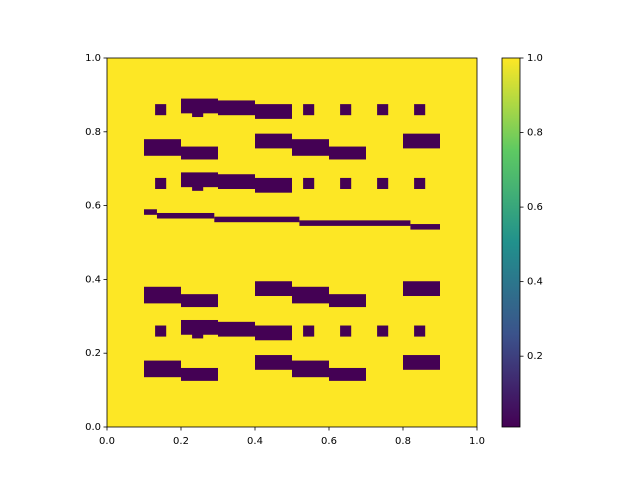  I want to click on x-tick-label: 0.2, so click(181, 441).